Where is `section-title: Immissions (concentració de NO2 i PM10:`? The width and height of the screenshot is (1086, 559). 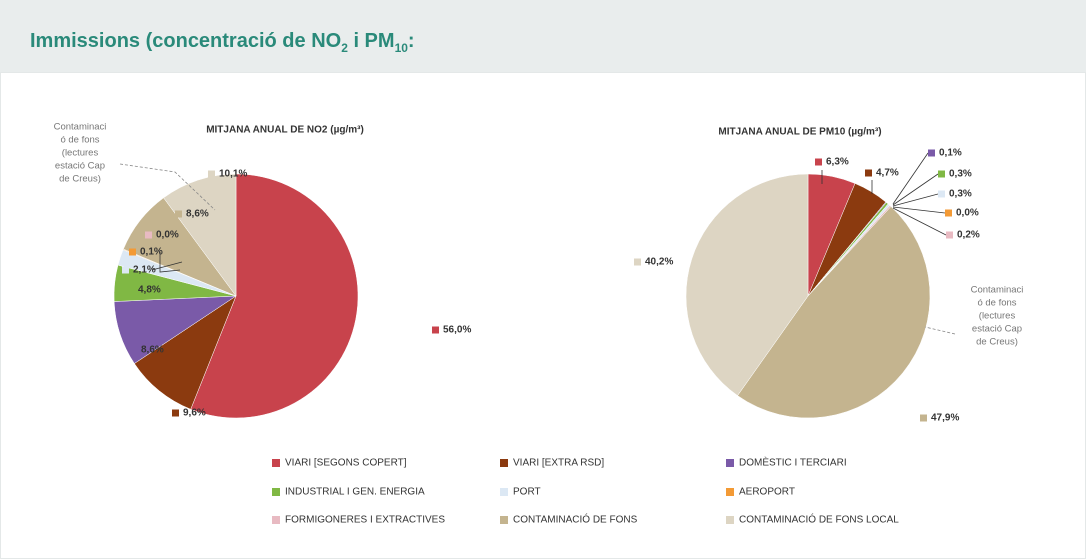
section-title: Immissions (concentració de NO2 i PM10: is located at coordinates (222, 42).